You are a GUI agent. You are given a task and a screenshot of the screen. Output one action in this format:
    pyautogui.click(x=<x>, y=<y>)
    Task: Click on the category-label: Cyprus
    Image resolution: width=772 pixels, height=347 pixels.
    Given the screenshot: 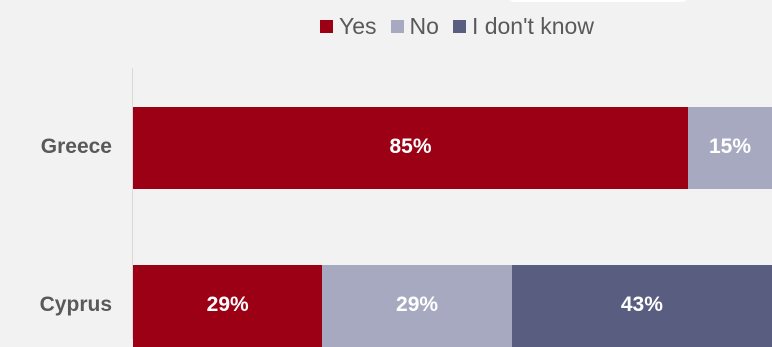 What is the action you would take?
    pyautogui.click(x=75, y=304)
    